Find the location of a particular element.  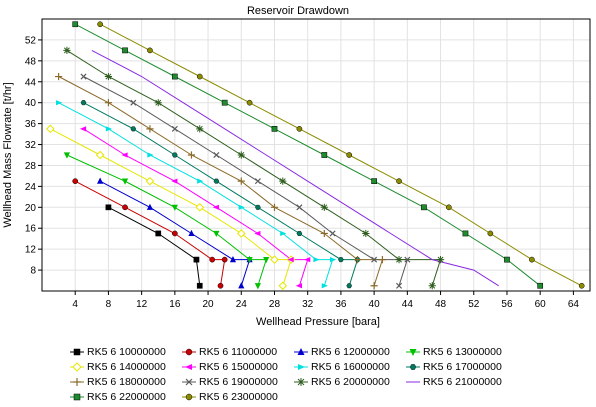

legend-item: RK5 6 23000000 is located at coordinates (238, 396).